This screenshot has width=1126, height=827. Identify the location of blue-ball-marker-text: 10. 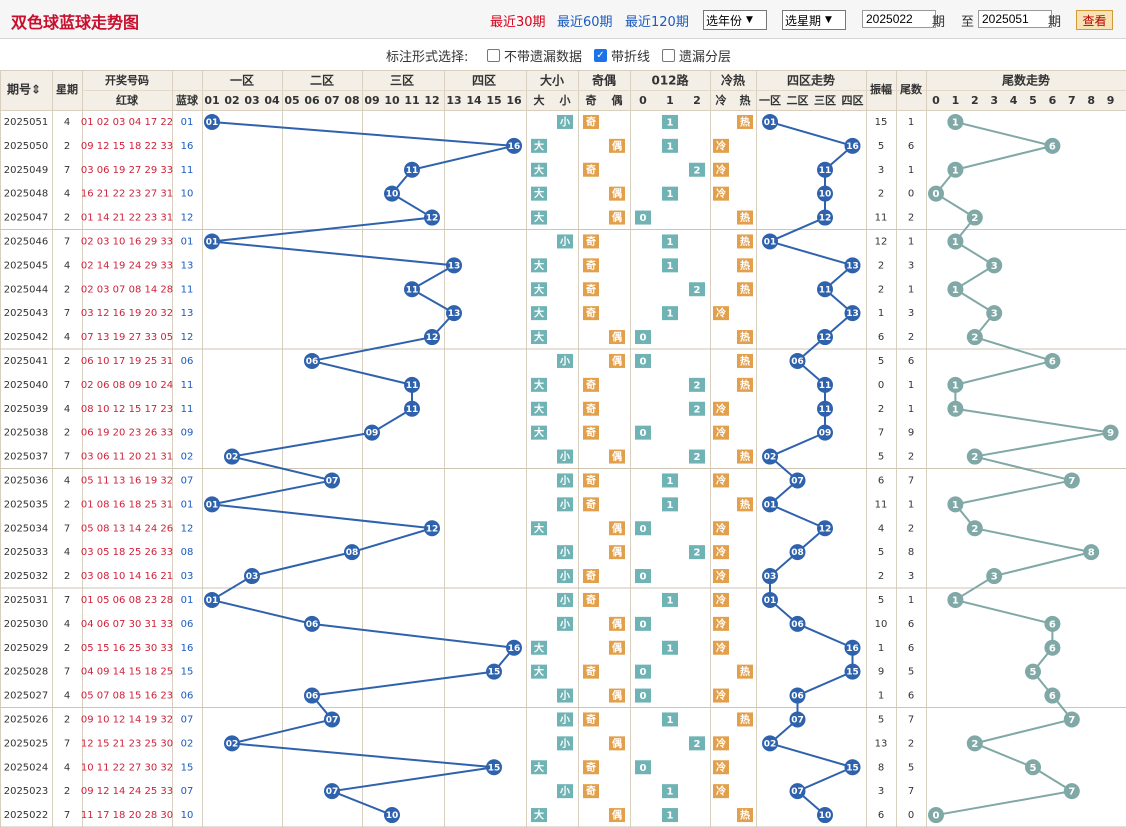
(392, 195).